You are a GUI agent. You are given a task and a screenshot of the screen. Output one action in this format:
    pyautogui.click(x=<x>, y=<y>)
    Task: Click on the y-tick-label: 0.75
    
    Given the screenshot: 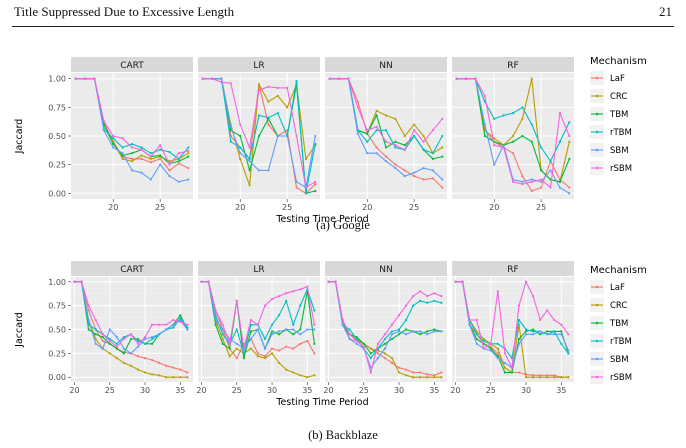 What is the action you would take?
    pyautogui.click(x=57, y=306)
    